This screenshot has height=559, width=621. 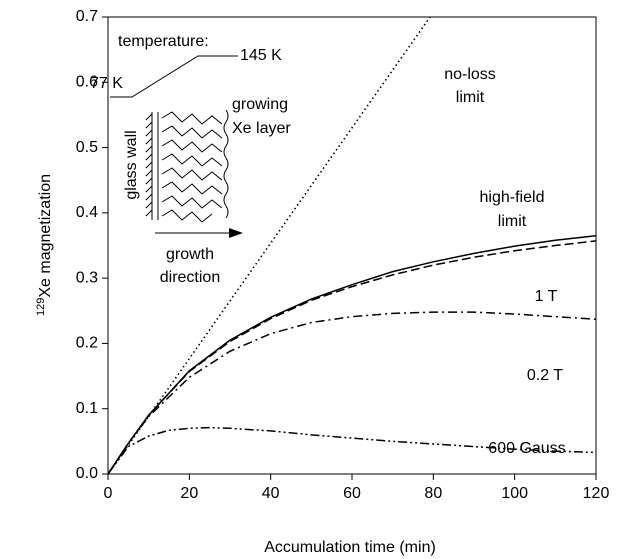 I want to click on inset-direction: growth, so click(x=190, y=254).